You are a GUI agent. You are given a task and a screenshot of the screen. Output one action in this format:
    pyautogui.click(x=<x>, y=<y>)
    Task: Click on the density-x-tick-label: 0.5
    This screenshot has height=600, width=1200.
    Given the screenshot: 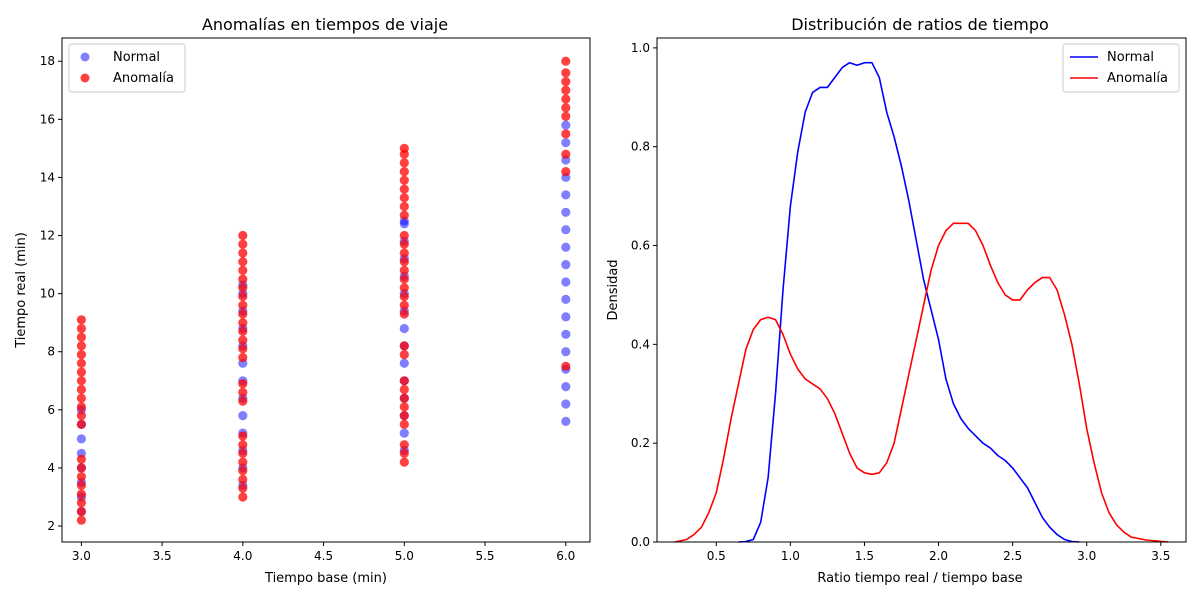 What is the action you would take?
    pyautogui.click(x=716, y=556)
    